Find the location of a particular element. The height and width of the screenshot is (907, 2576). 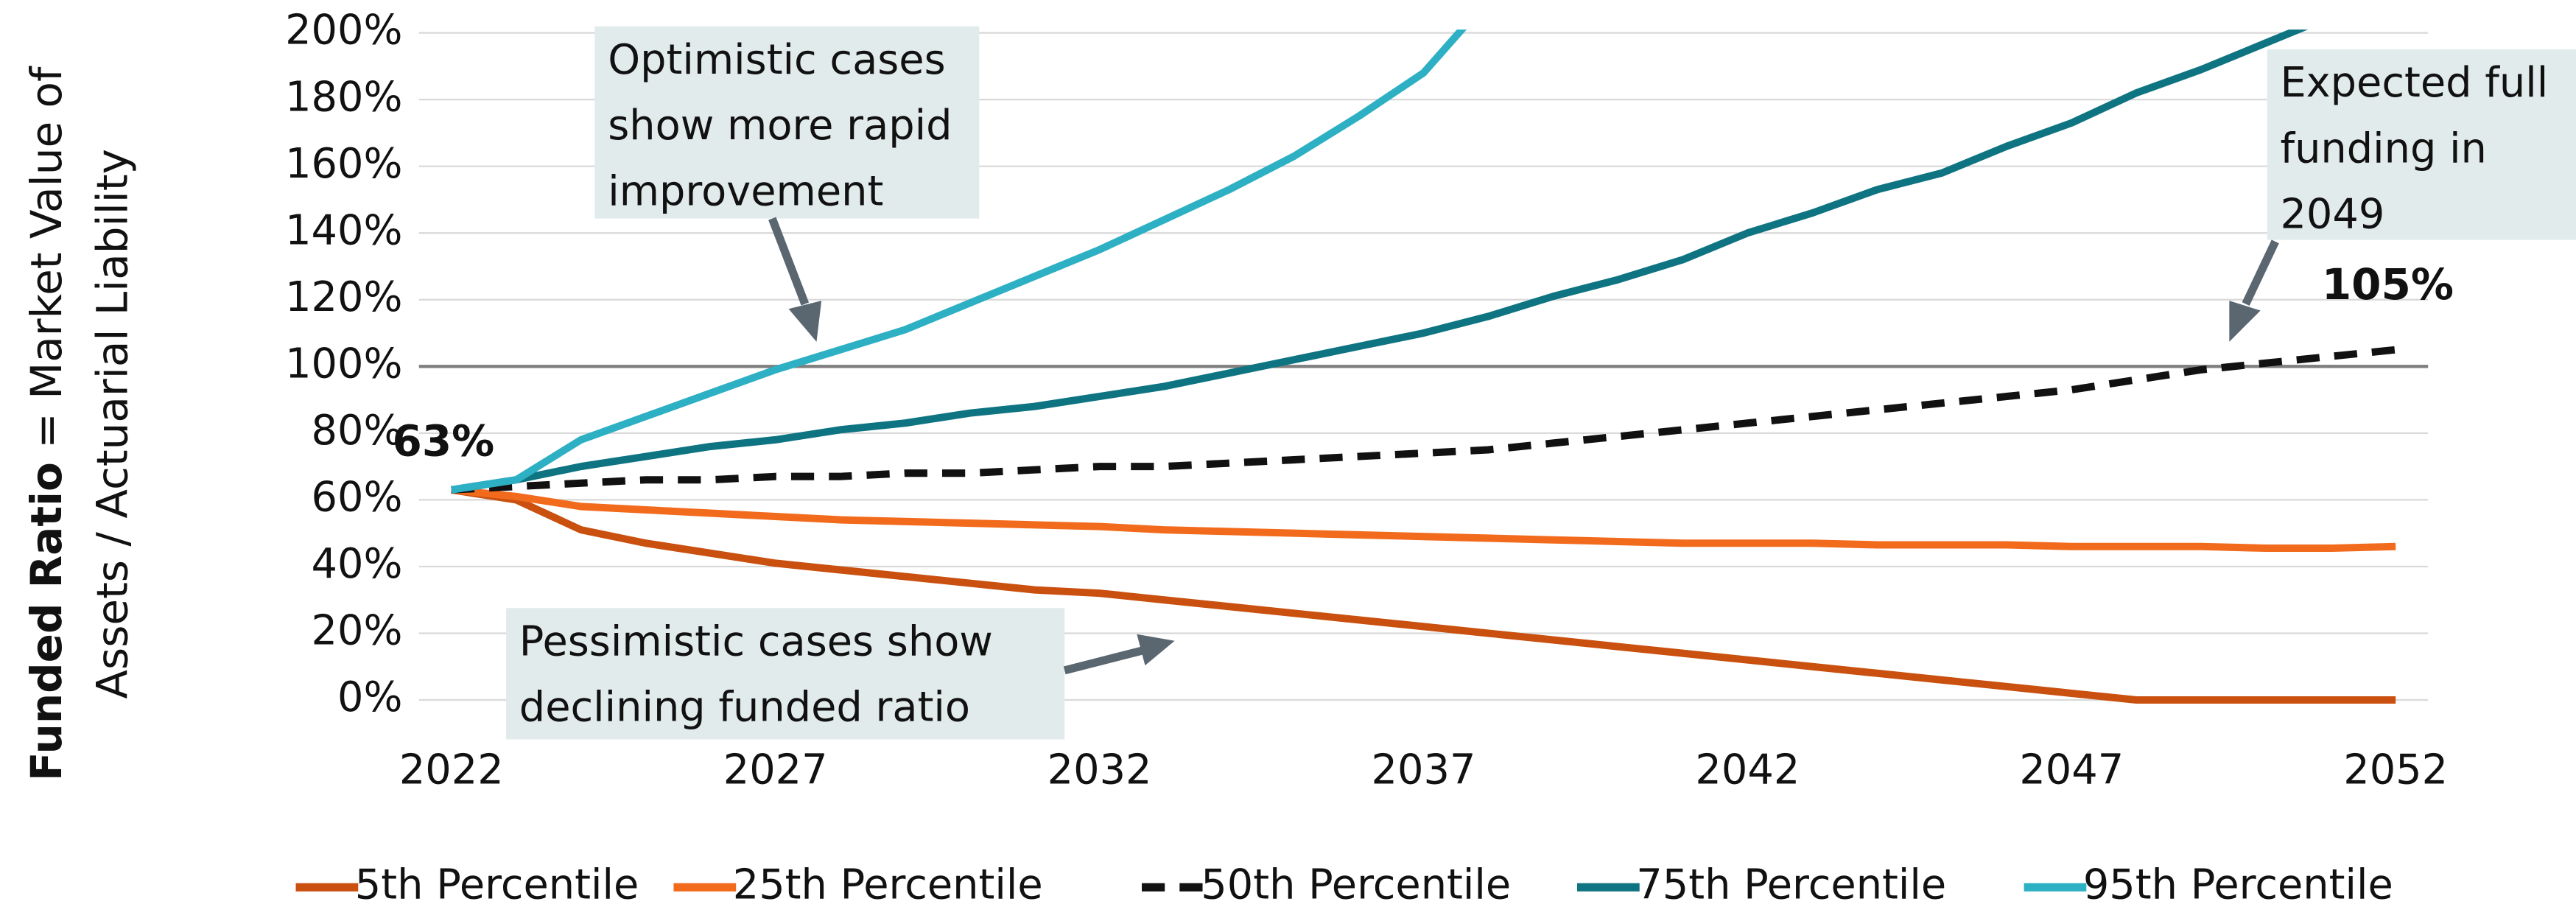

x-tick-label: 2037 is located at coordinates (1424, 770).